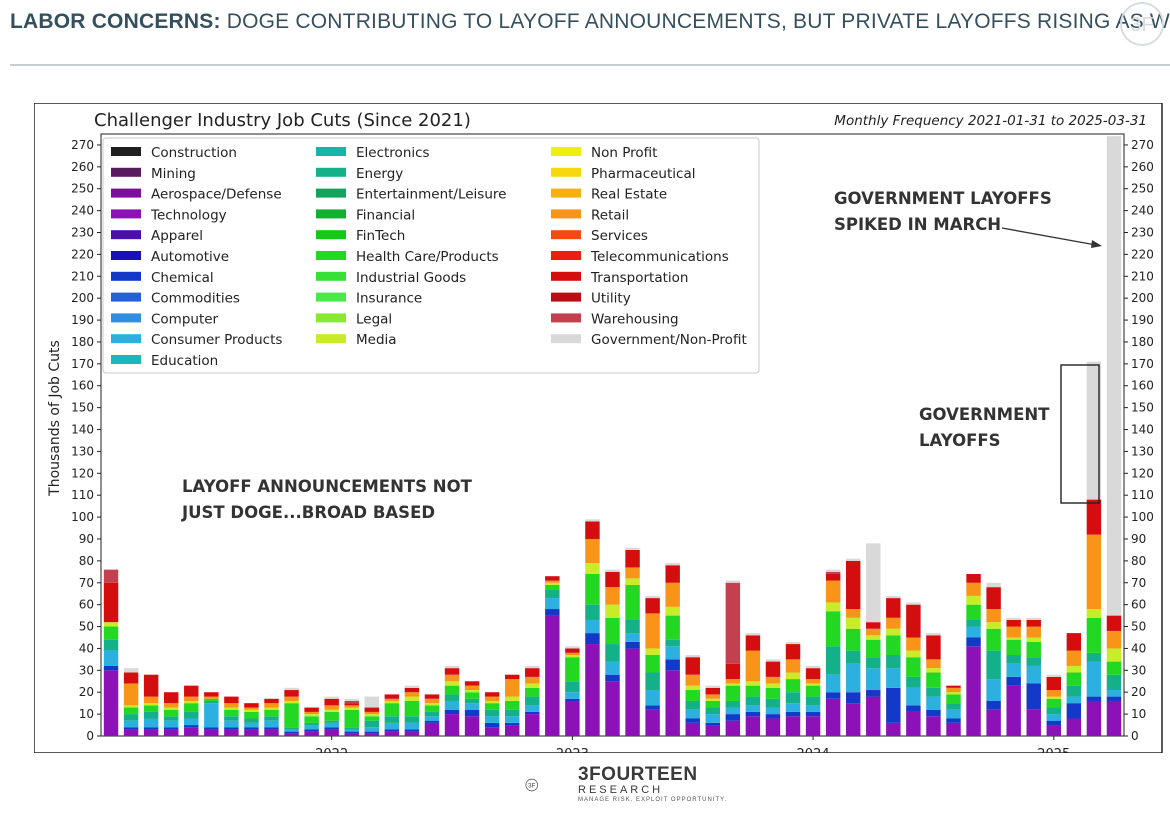 This screenshot has width=1170, height=825. Describe the element at coordinates (427, 257) in the screenshot. I see `legend-label: Health Care/Products` at that location.